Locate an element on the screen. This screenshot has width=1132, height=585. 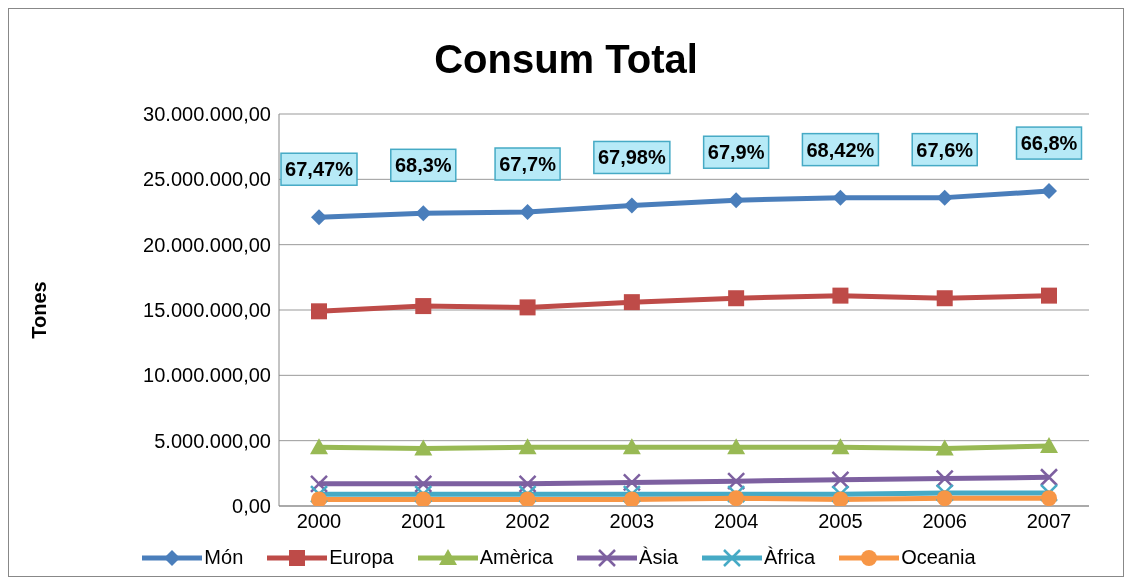
y-tick-label: 0,00 is located at coordinates (251, 506).